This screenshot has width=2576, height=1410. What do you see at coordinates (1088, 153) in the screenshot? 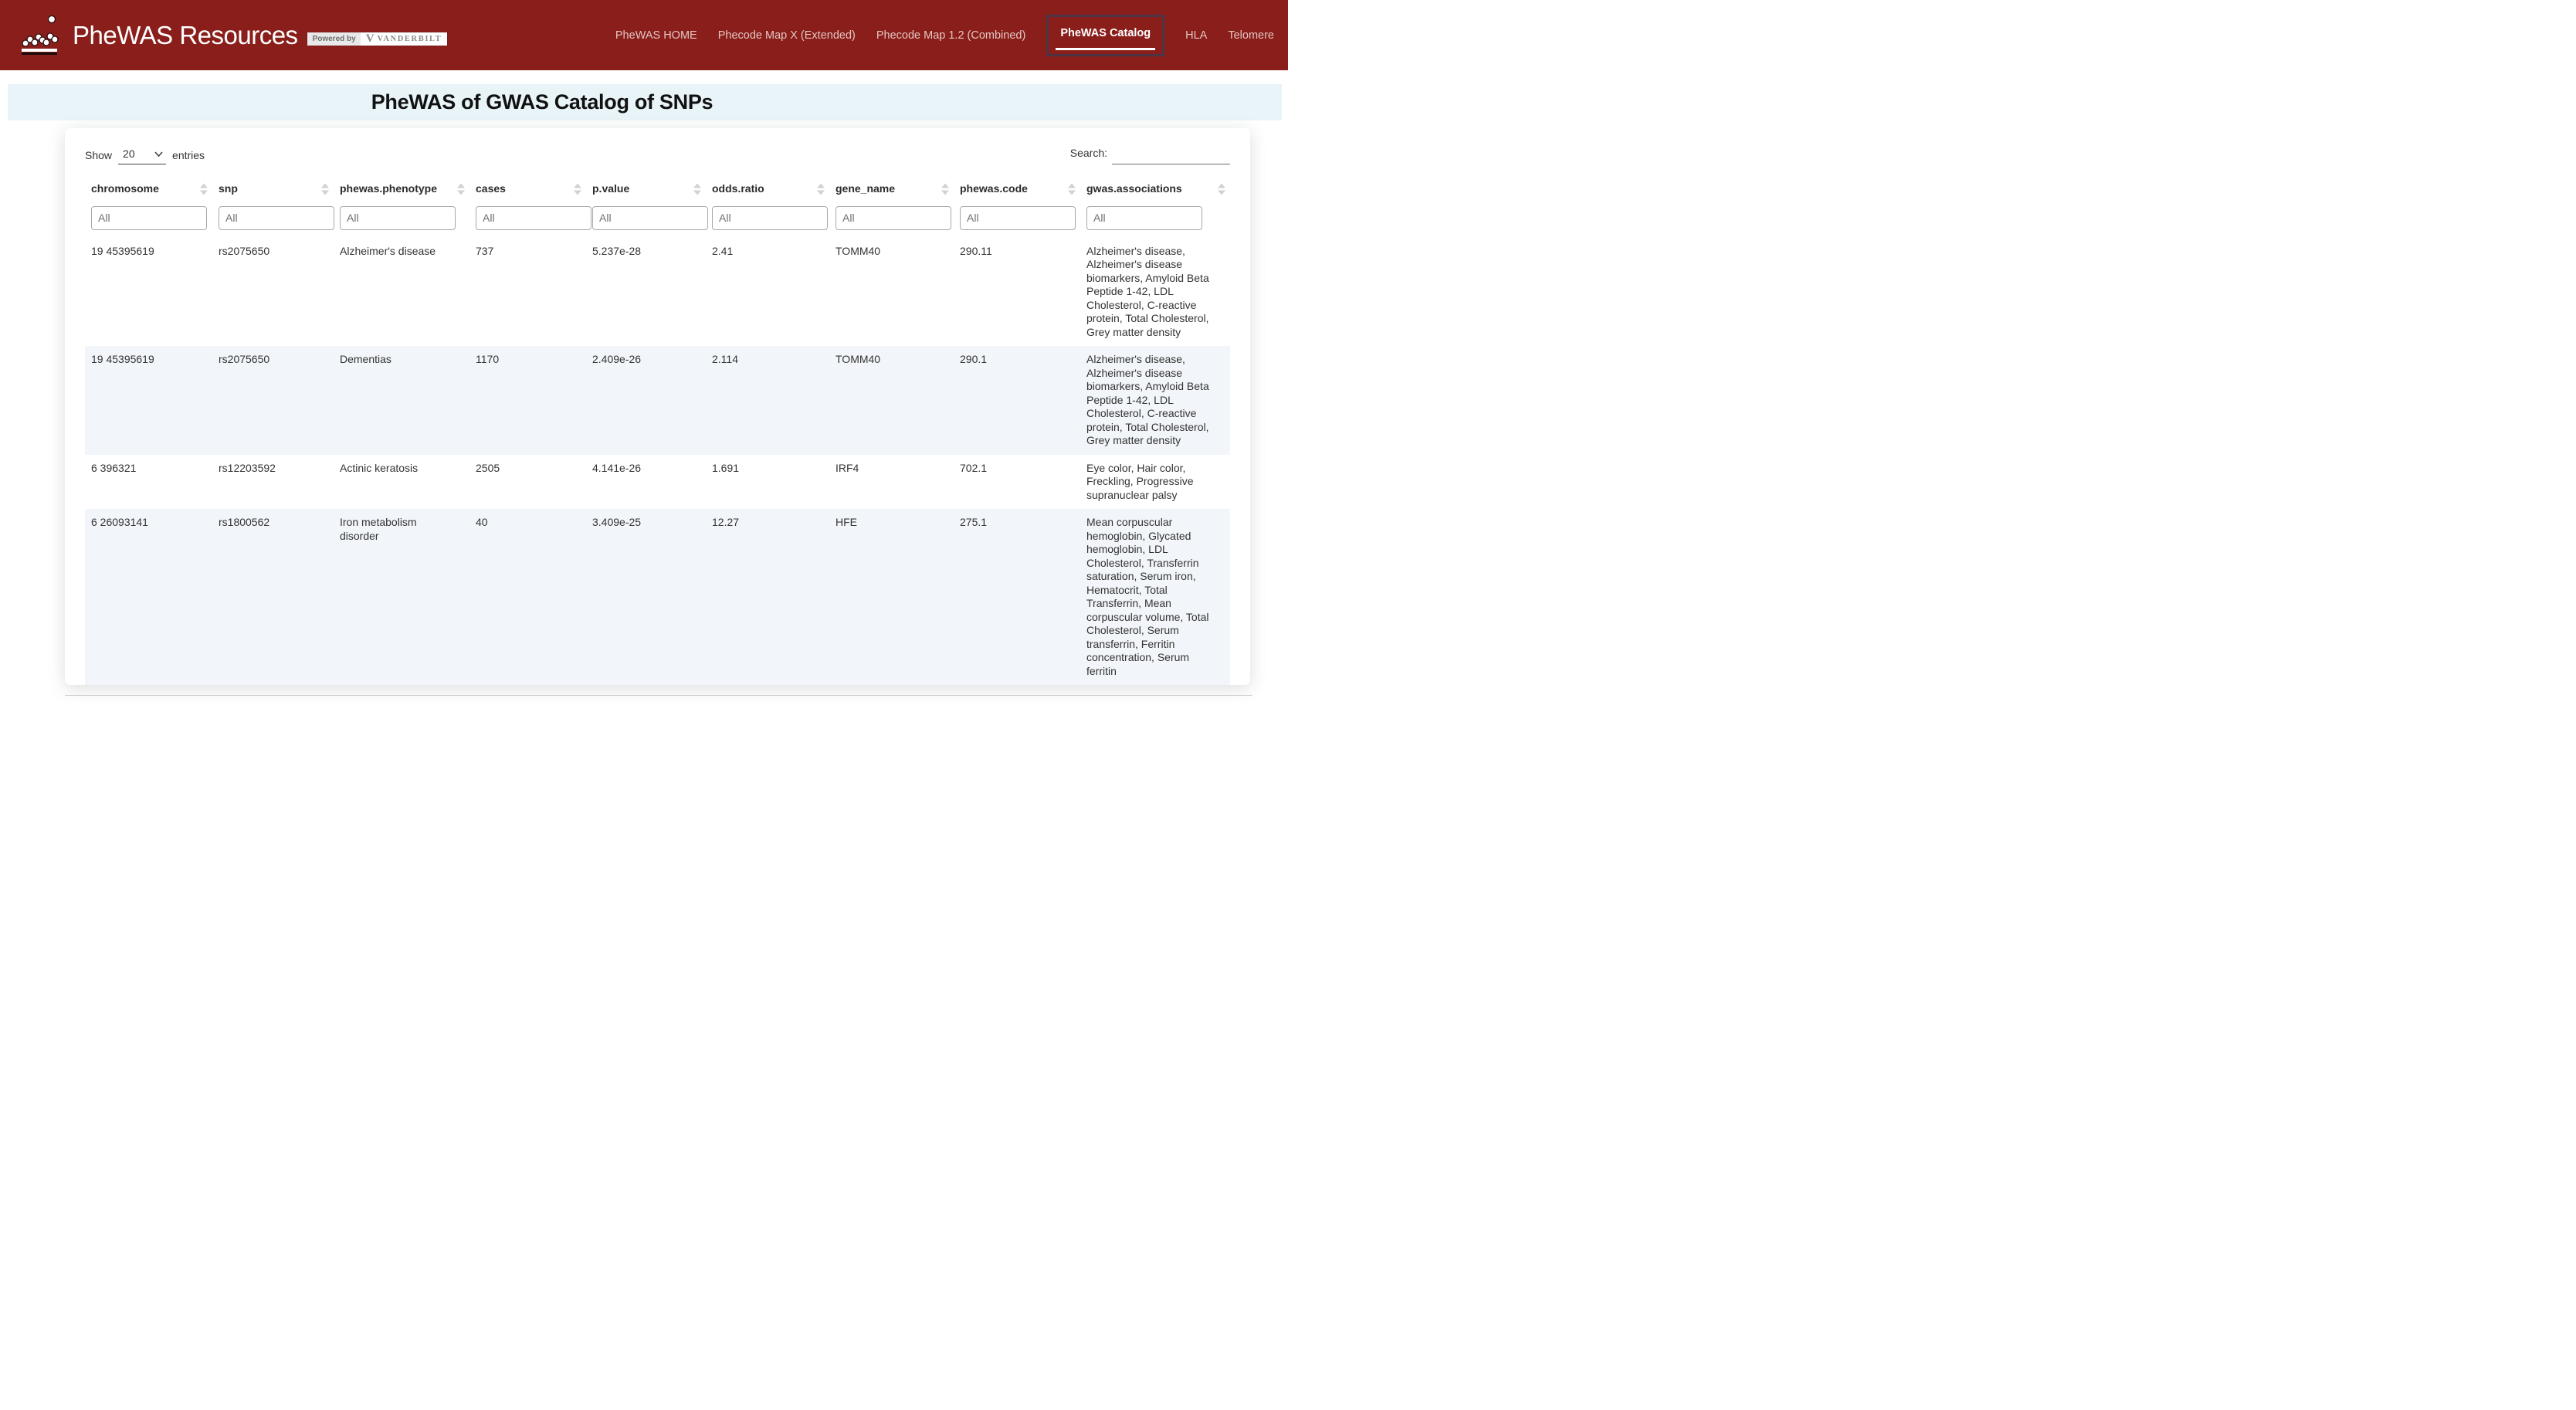
I see `search-label: Search:` at bounding box center [1088, 153].